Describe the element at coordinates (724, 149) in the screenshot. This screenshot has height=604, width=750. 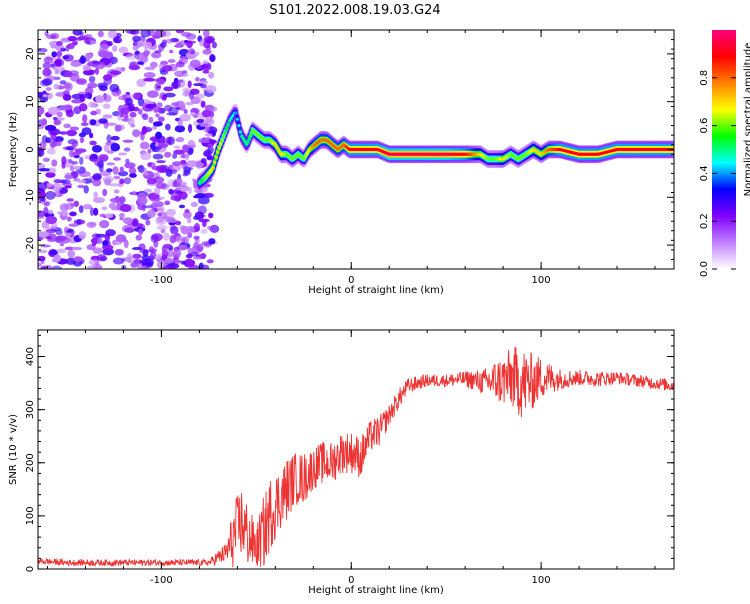
I see `colorbar-gradient` at that location.